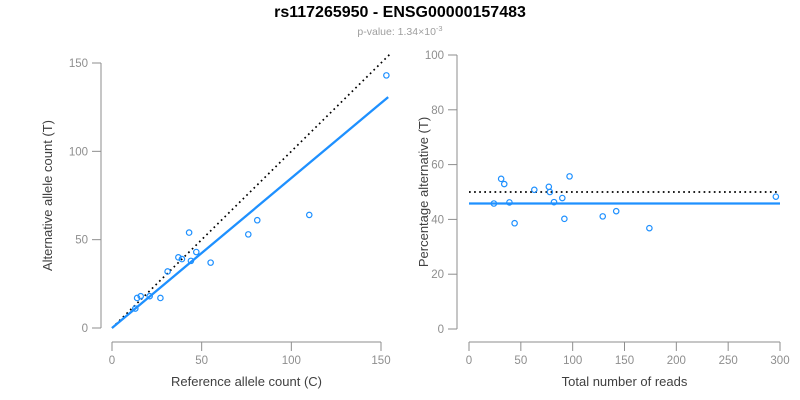  I want to click on y-tick-label: 50, so click(81, 241).